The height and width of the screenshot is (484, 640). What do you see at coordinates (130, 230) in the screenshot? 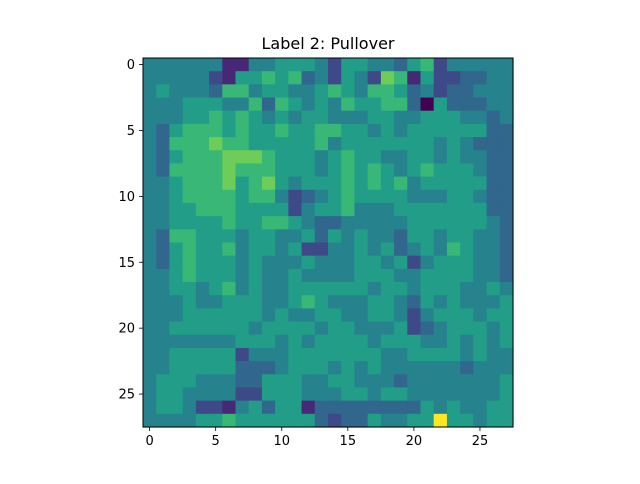
I see `y-axis: 0 5 10 15 20 25` at bounding box center [130, 230].